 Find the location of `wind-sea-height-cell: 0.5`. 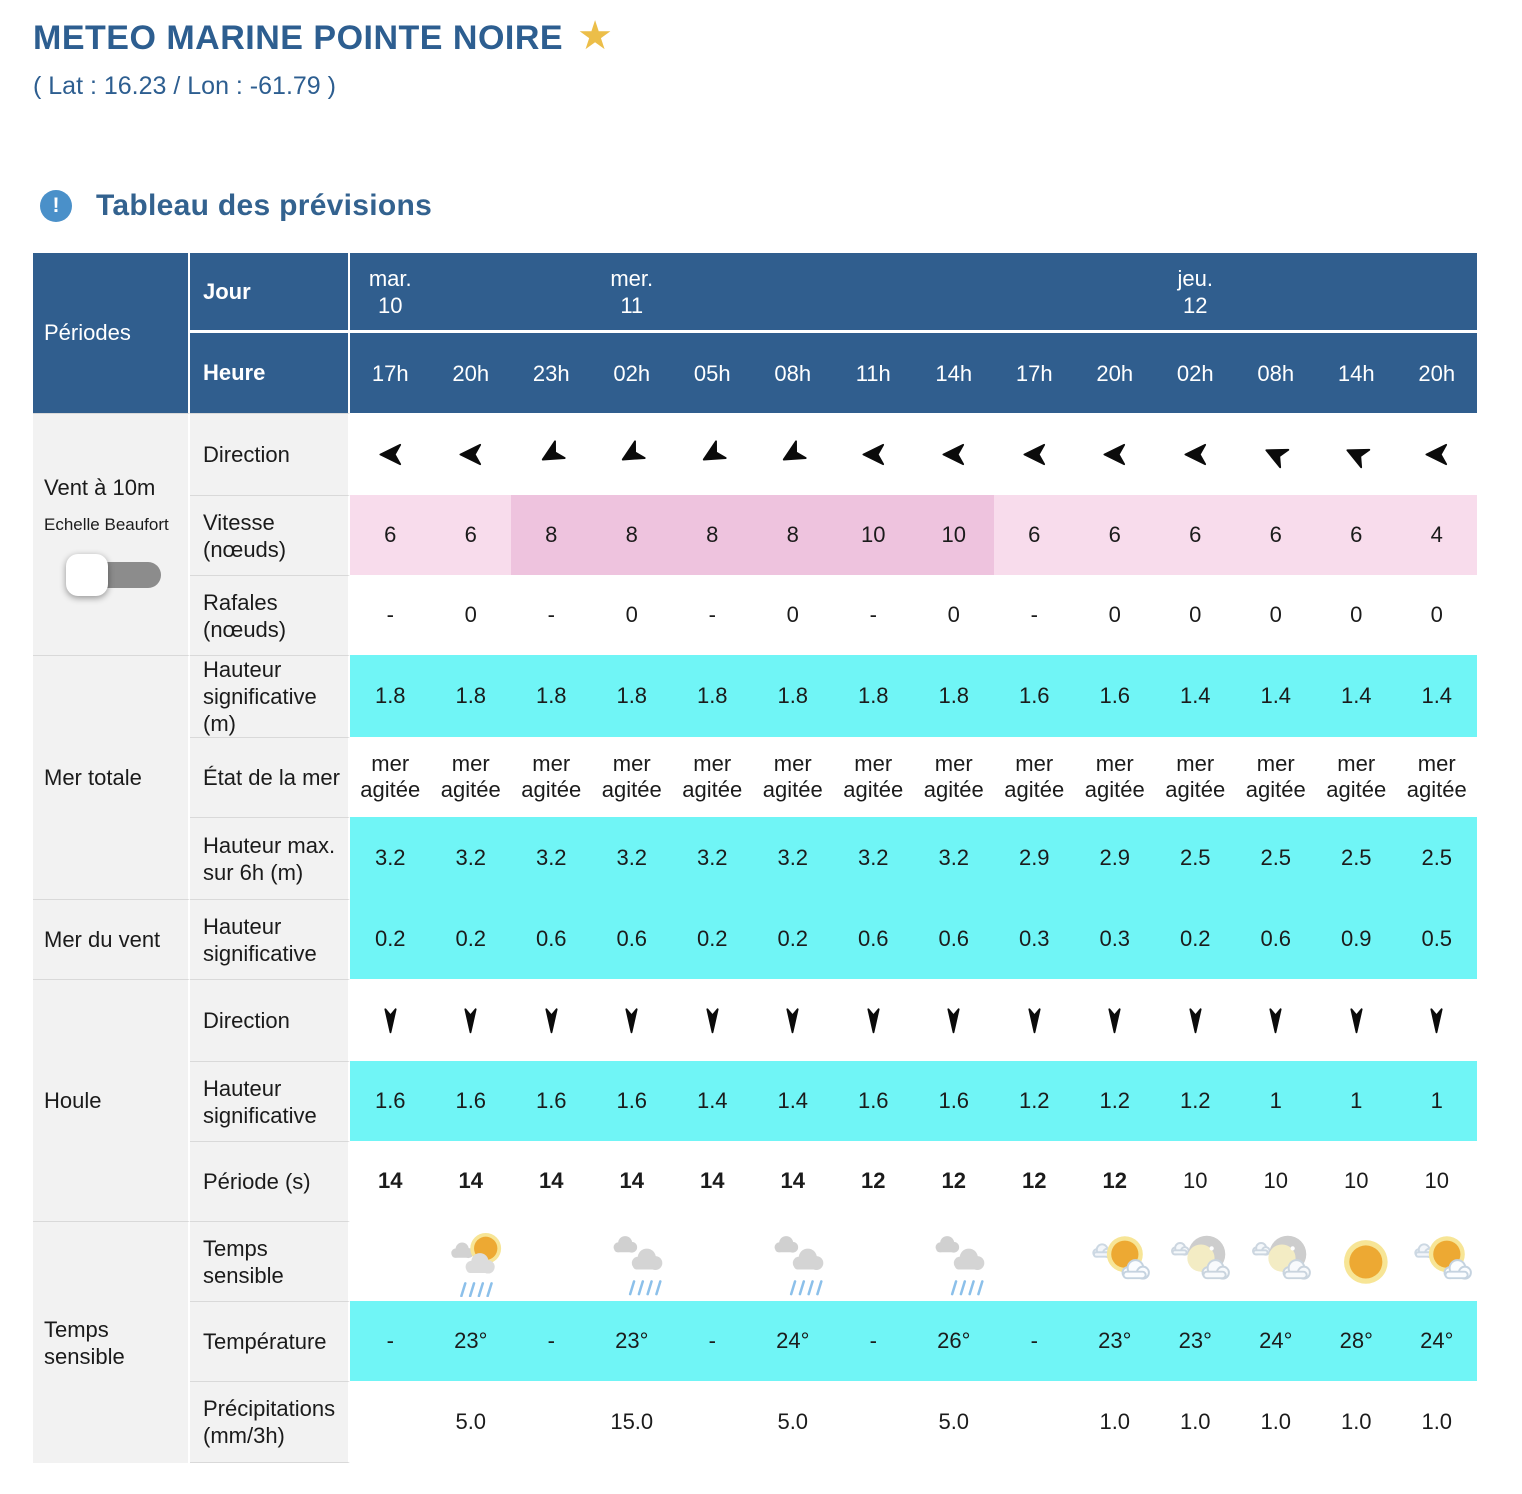

wind-sea-height-cell: 0.5 is located at coordinates (1436, 939).